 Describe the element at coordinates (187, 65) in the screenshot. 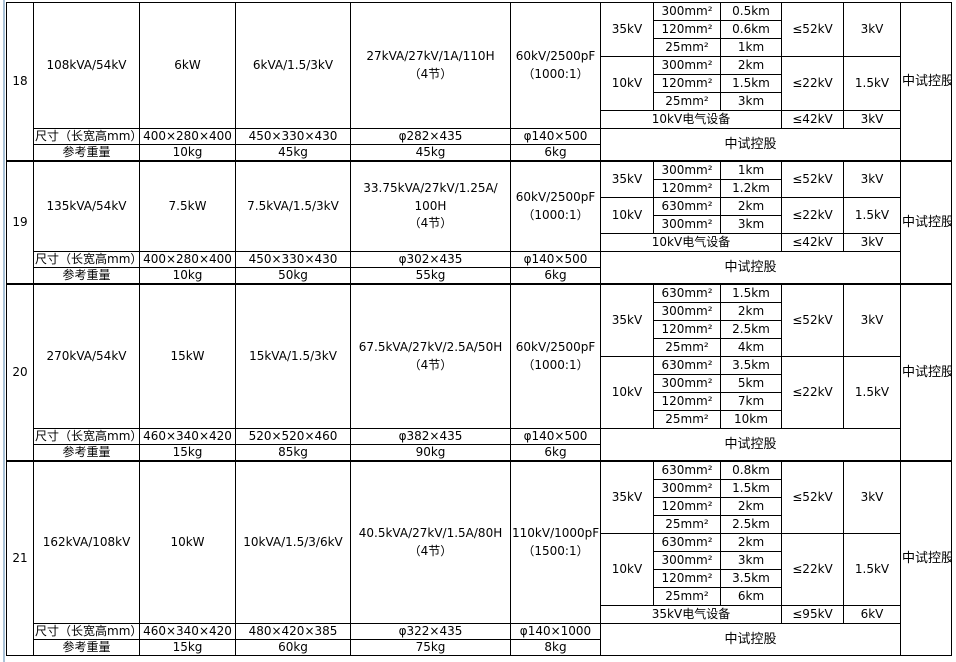

I see `power-cell: 6kW` at that location.